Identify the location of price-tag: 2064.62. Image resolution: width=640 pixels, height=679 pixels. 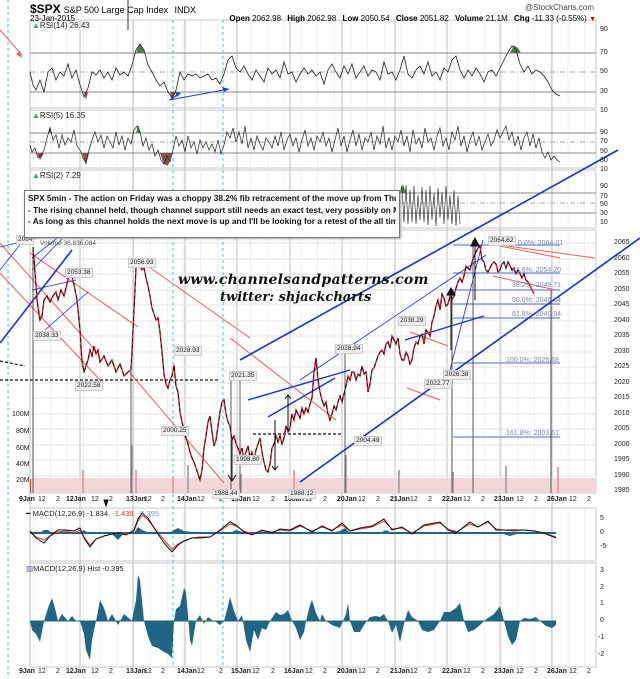
(502, 241).